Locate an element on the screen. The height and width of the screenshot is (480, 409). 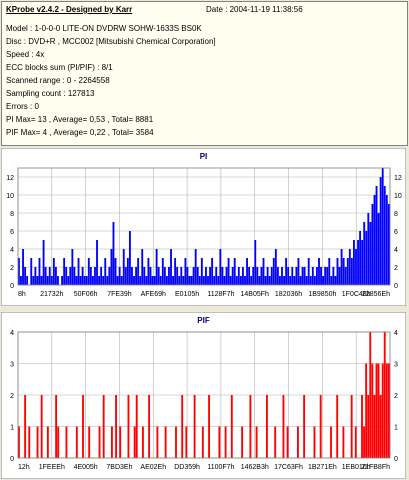
info-ecc-blocks: ECC blocks sum (PI/PIF) : 8/1 is located at coordinates (59, 67).